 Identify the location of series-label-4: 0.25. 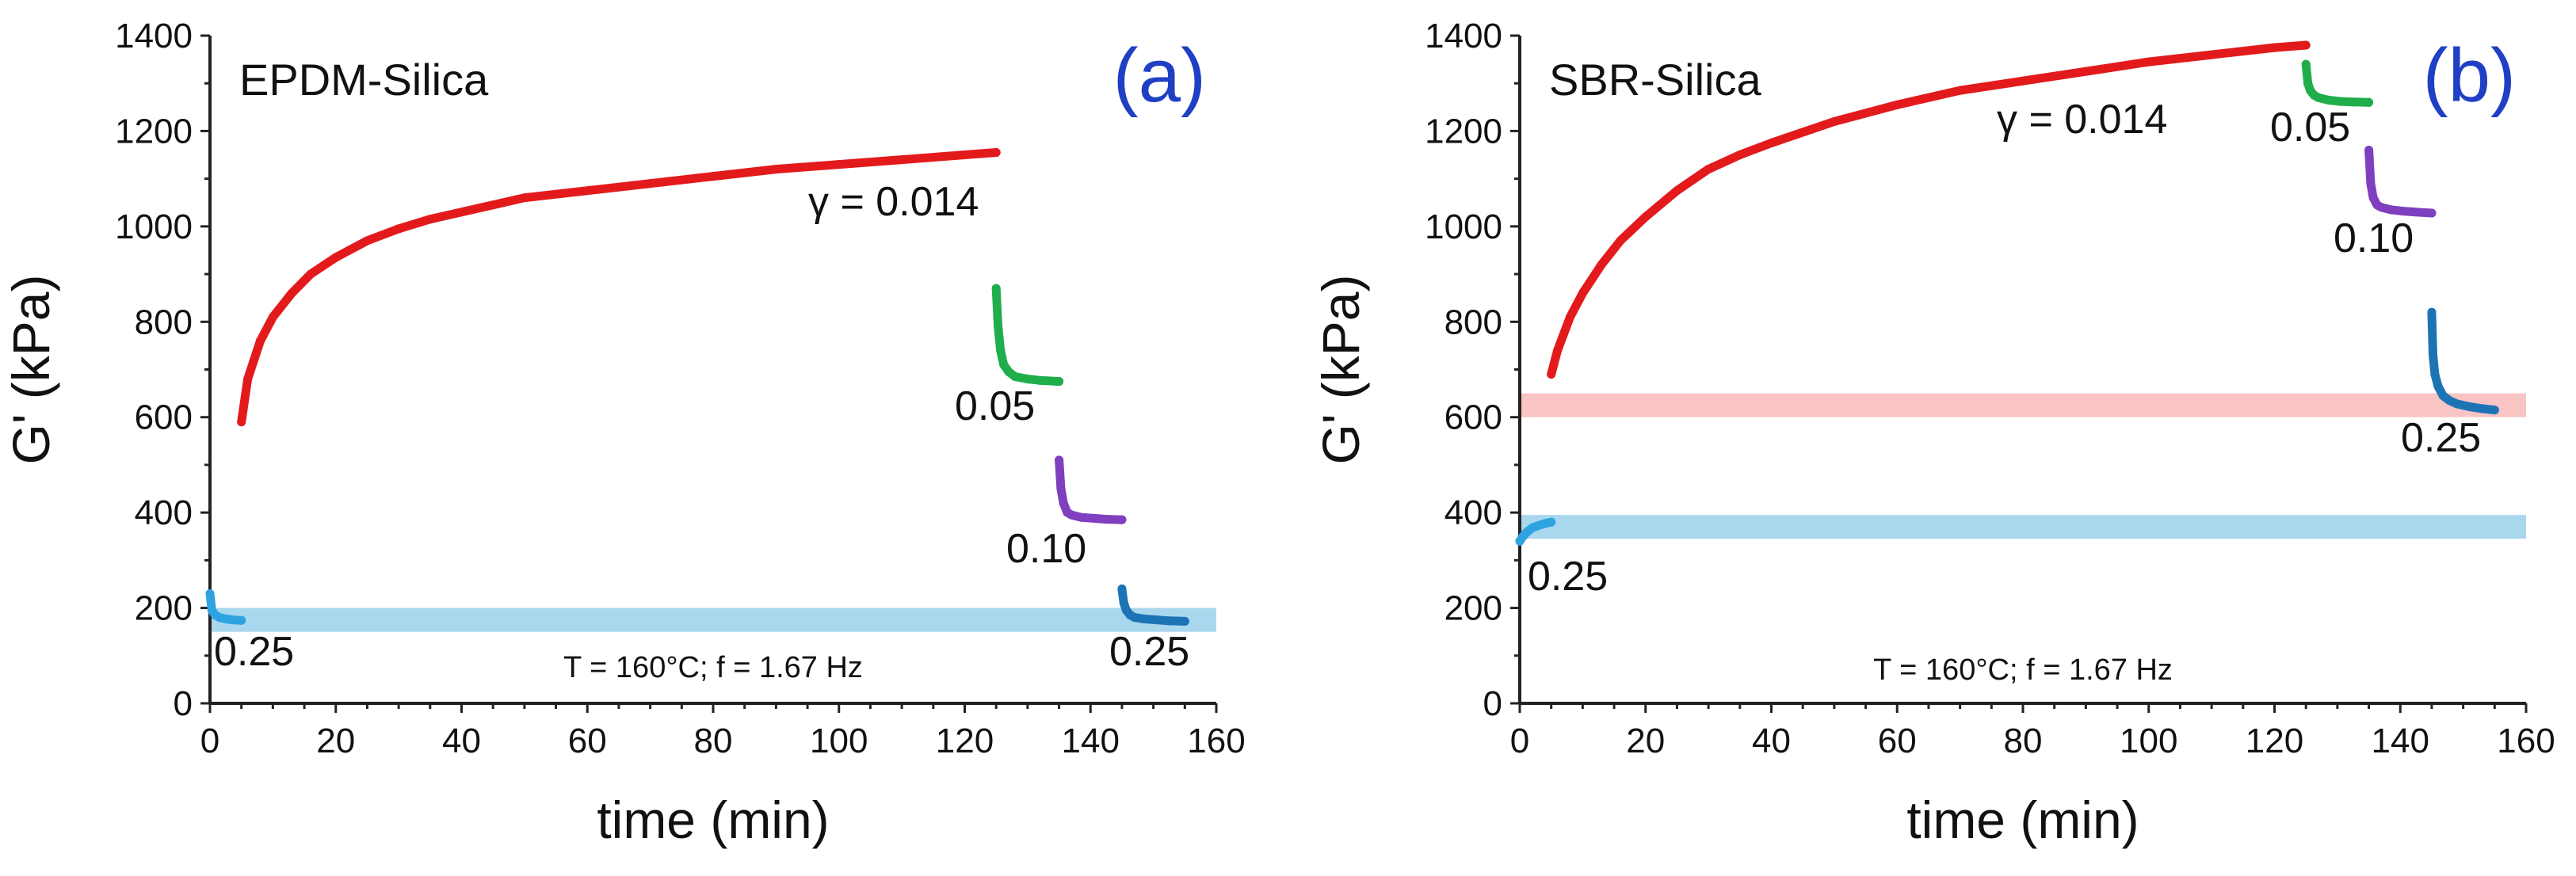
(254, 652).